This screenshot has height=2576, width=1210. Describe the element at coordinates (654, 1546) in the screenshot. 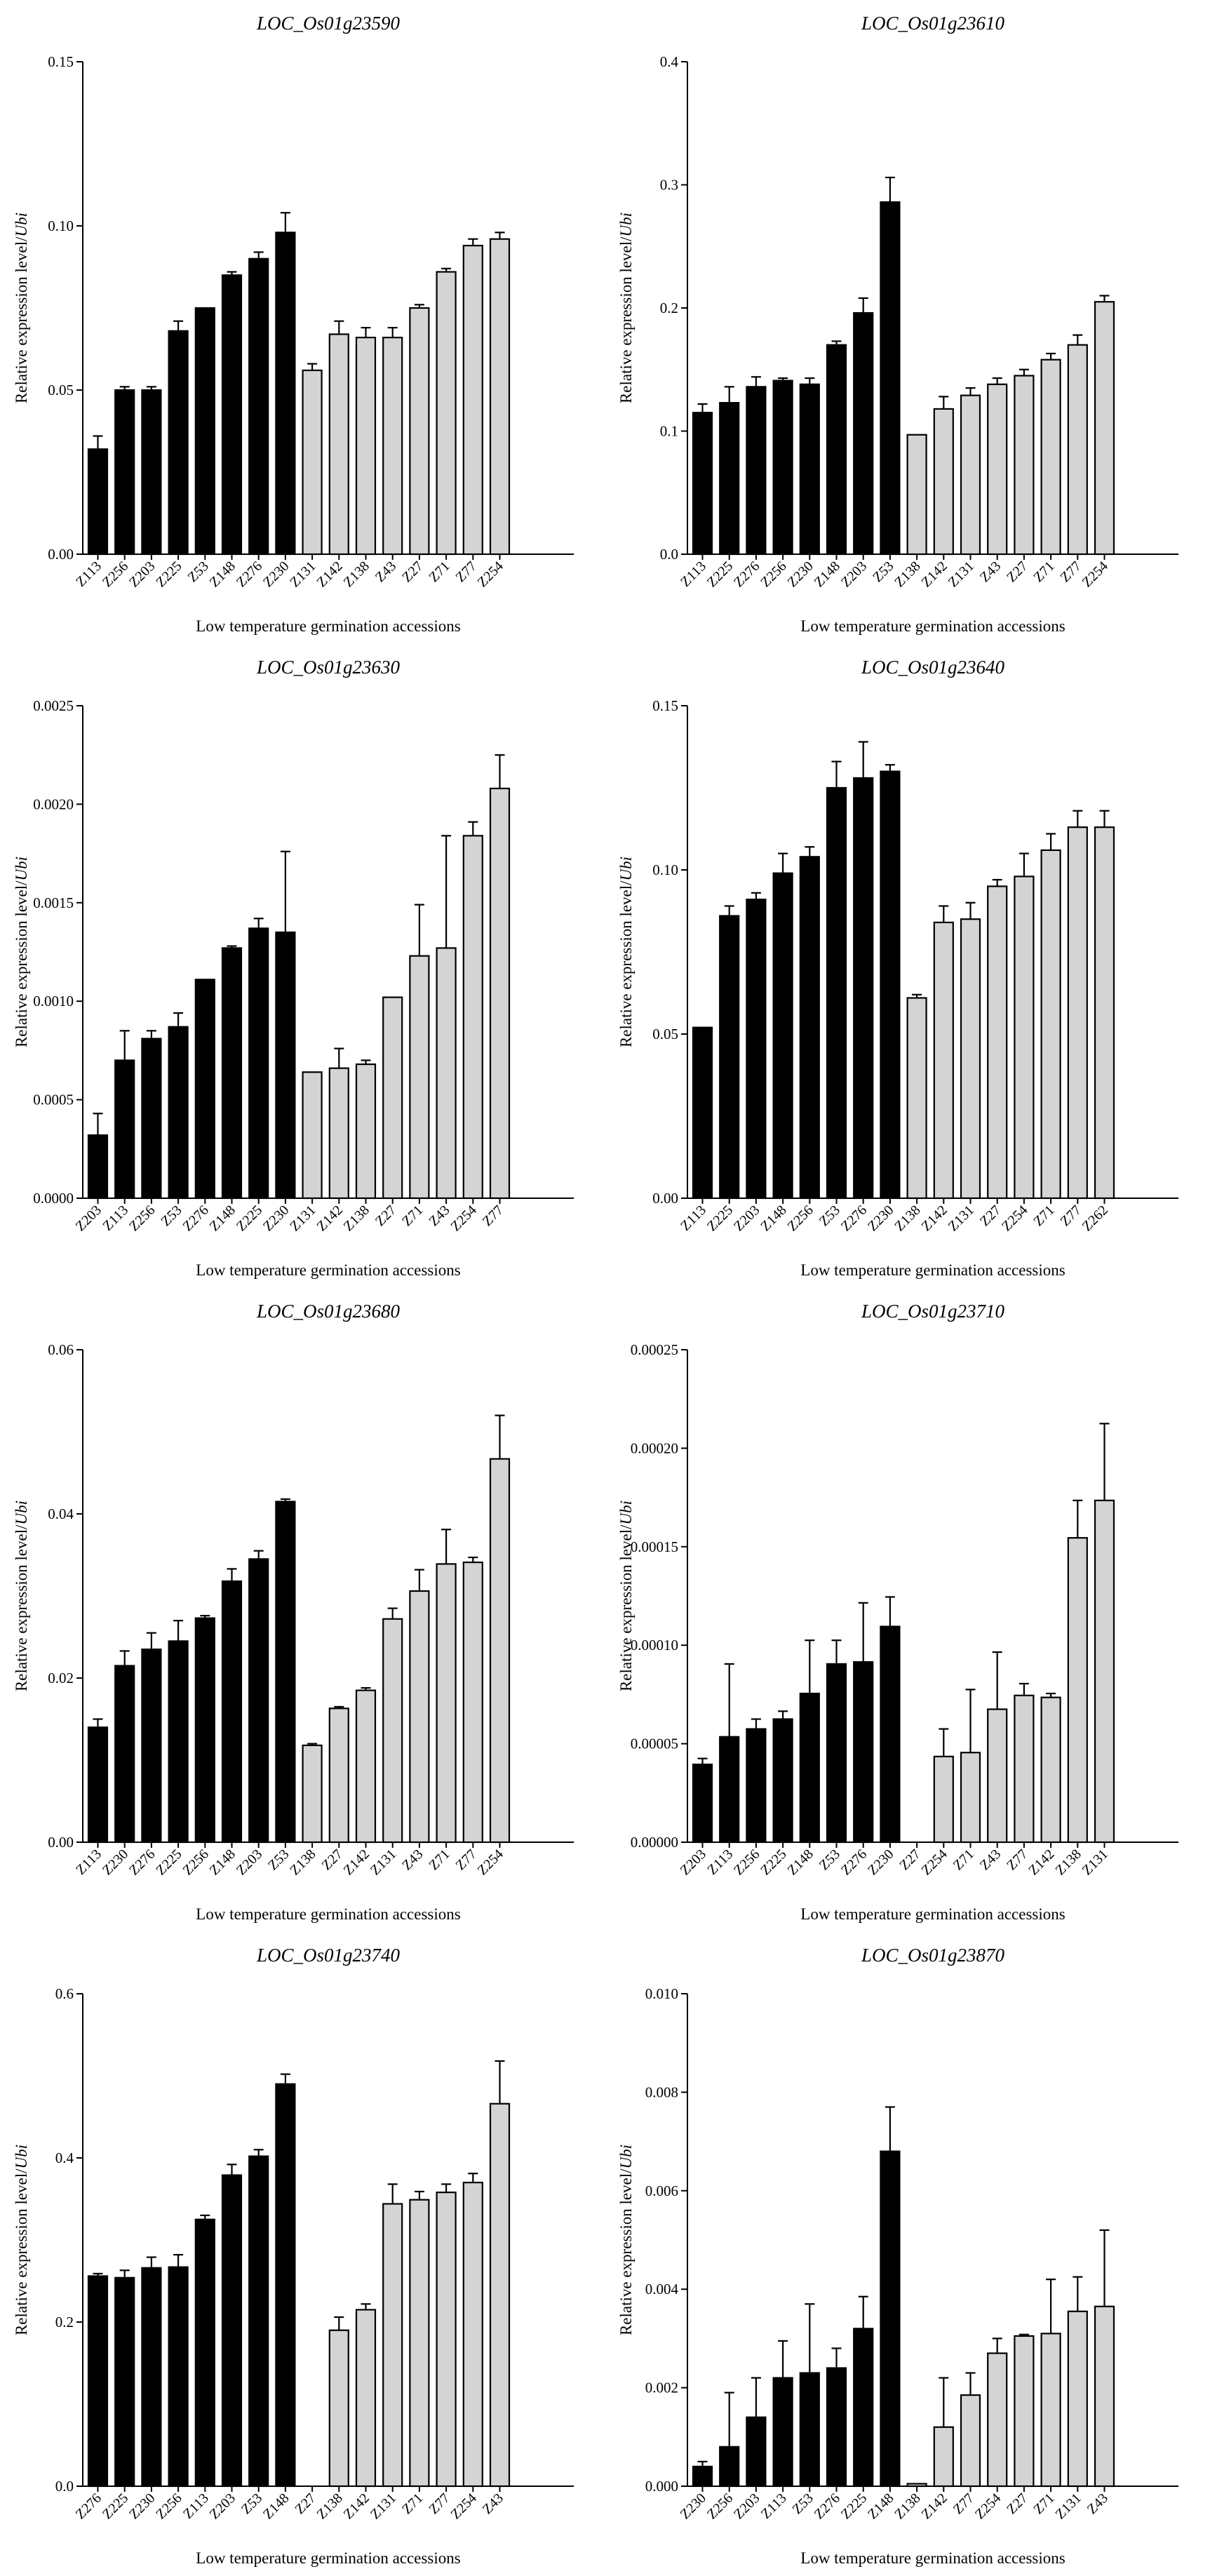

I see `y-tick-label: 0.00015` at that location.